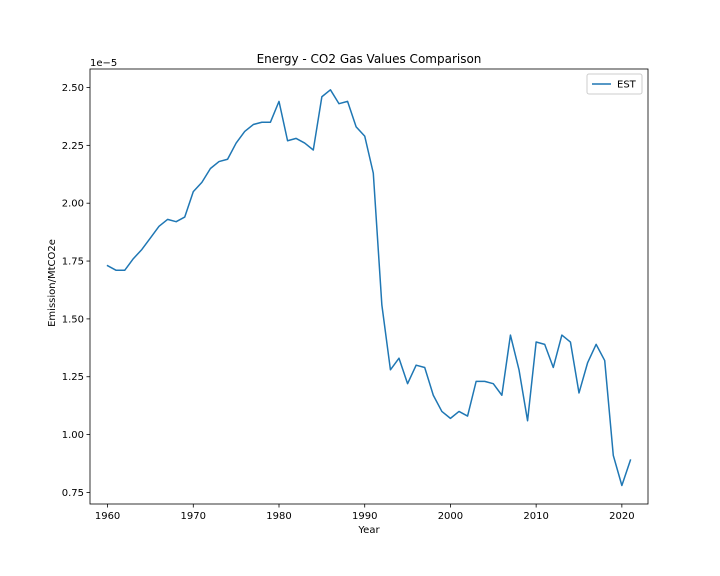  I want to click on y-tick-label: 0.75, so click(73, 493).